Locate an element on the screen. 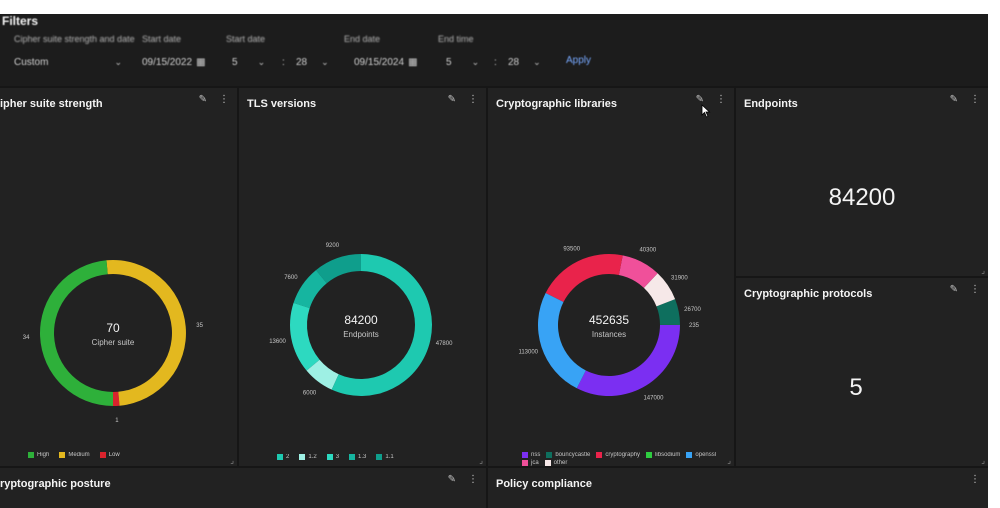 This screenshot has height=508, width=1000. filter-label-start: Start date is located at coordinates (162, 39).